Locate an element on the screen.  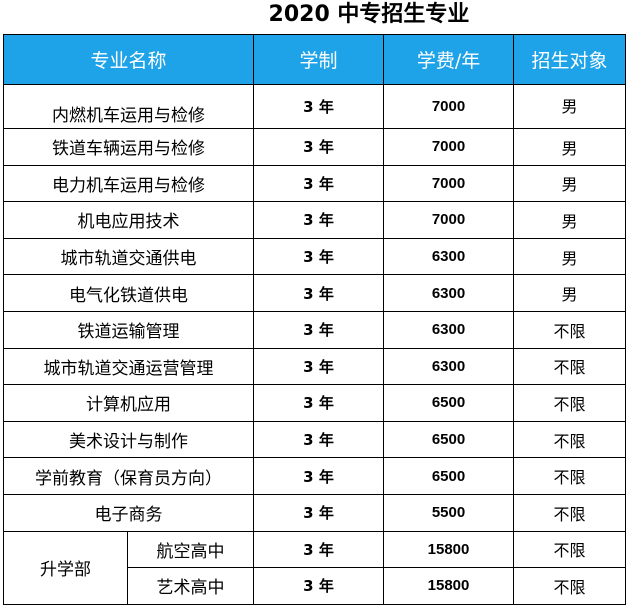
table-row: 电力机车运用与检修 3 年 7000 男 is located at coordinates (314, 183).